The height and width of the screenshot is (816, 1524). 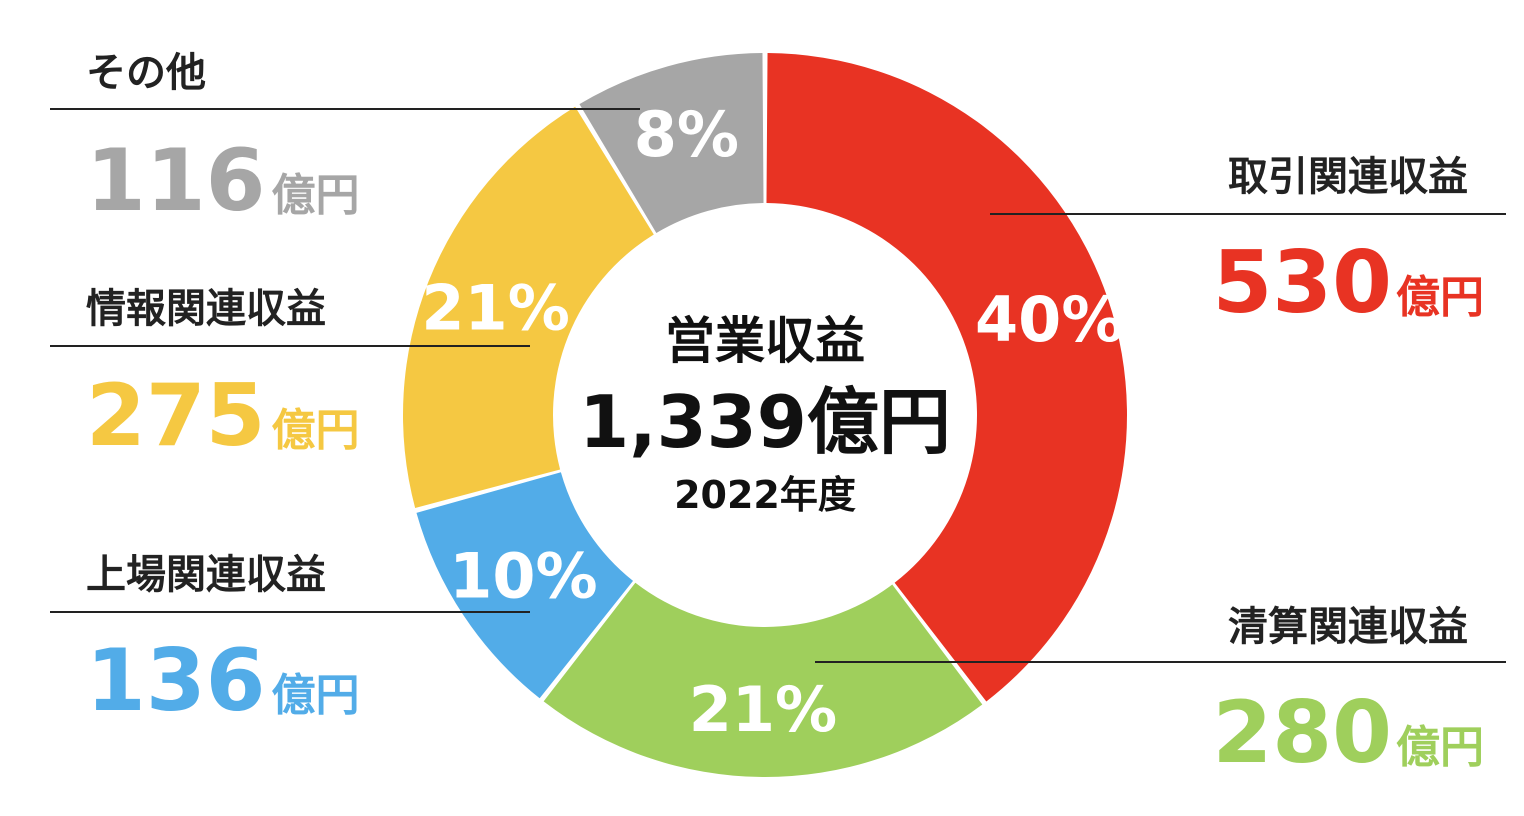 What do you see at coordinates (523, 575) in the screenshot?
I see `slice-percent-label: 10%` at bounding box center [523, 575].